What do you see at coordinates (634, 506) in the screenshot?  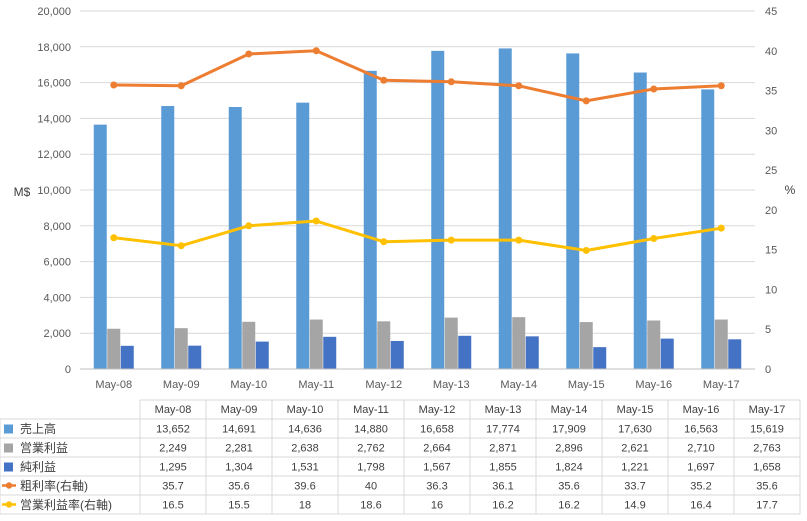 I see `table-value-cell: 14.9` at bounding box center [634, 506].